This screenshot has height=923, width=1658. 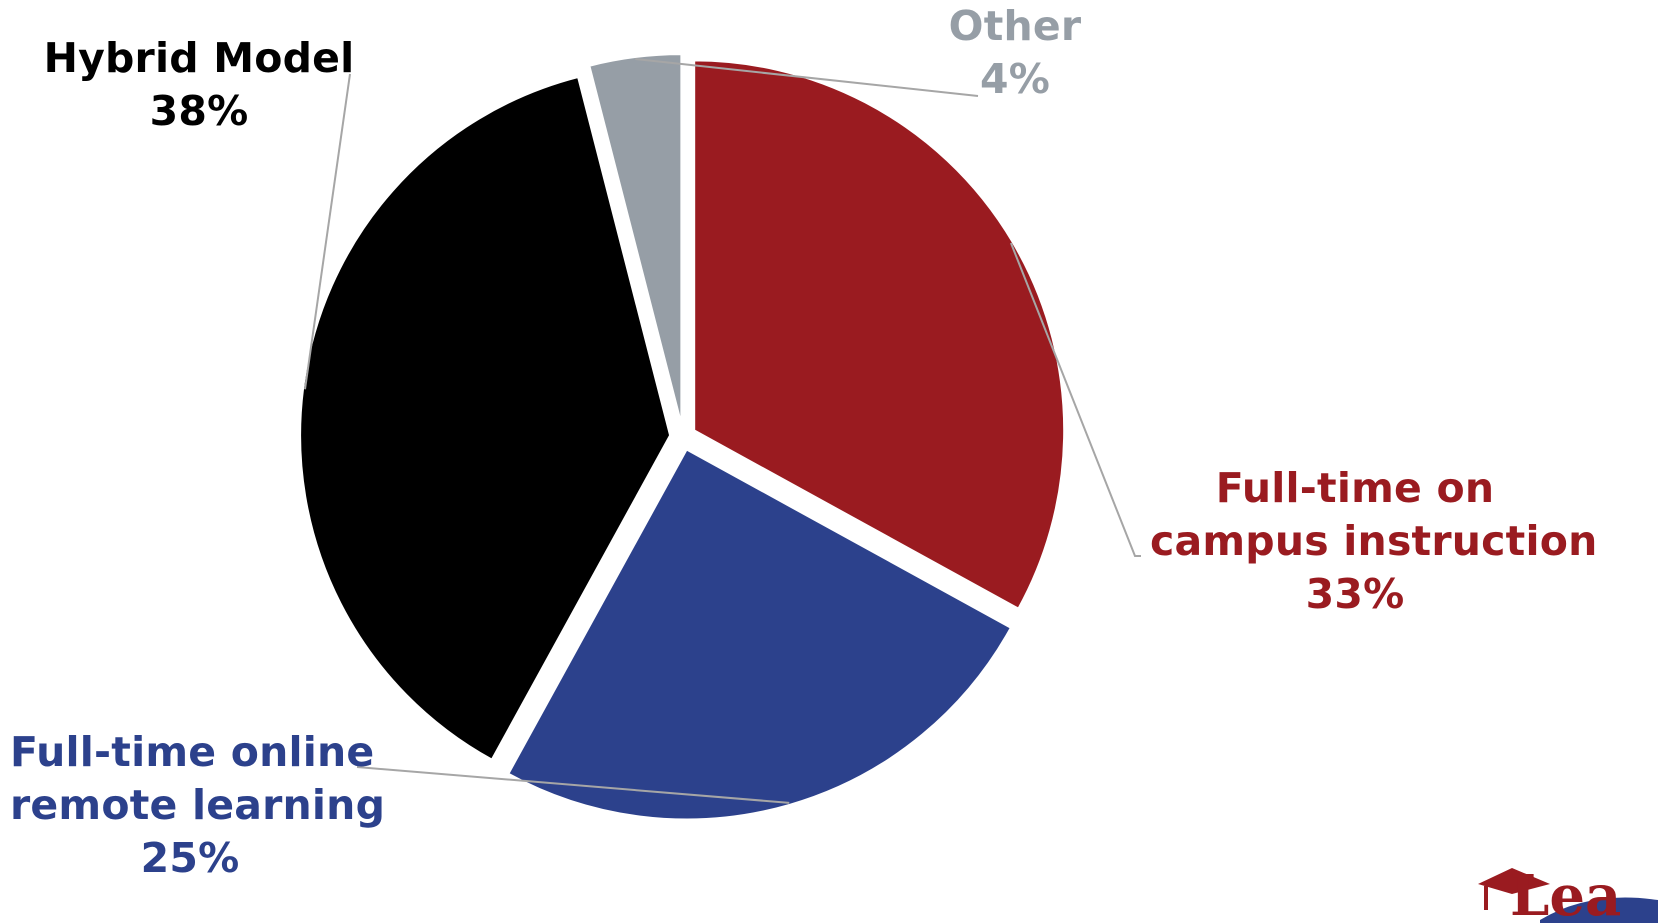 What do you see at coordinates (879, 334) in the screenshot?
I see `pie-slice-full-time-on-campus-instruction` at bounding box center [879, 334].